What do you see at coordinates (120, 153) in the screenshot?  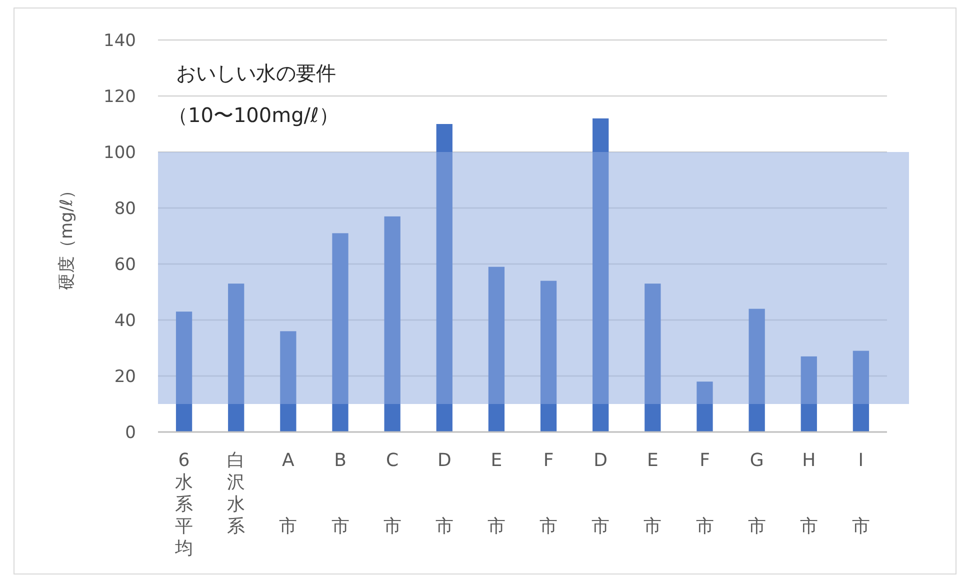 I see `y-tick-label: 100` at bounding box center [120, 153].